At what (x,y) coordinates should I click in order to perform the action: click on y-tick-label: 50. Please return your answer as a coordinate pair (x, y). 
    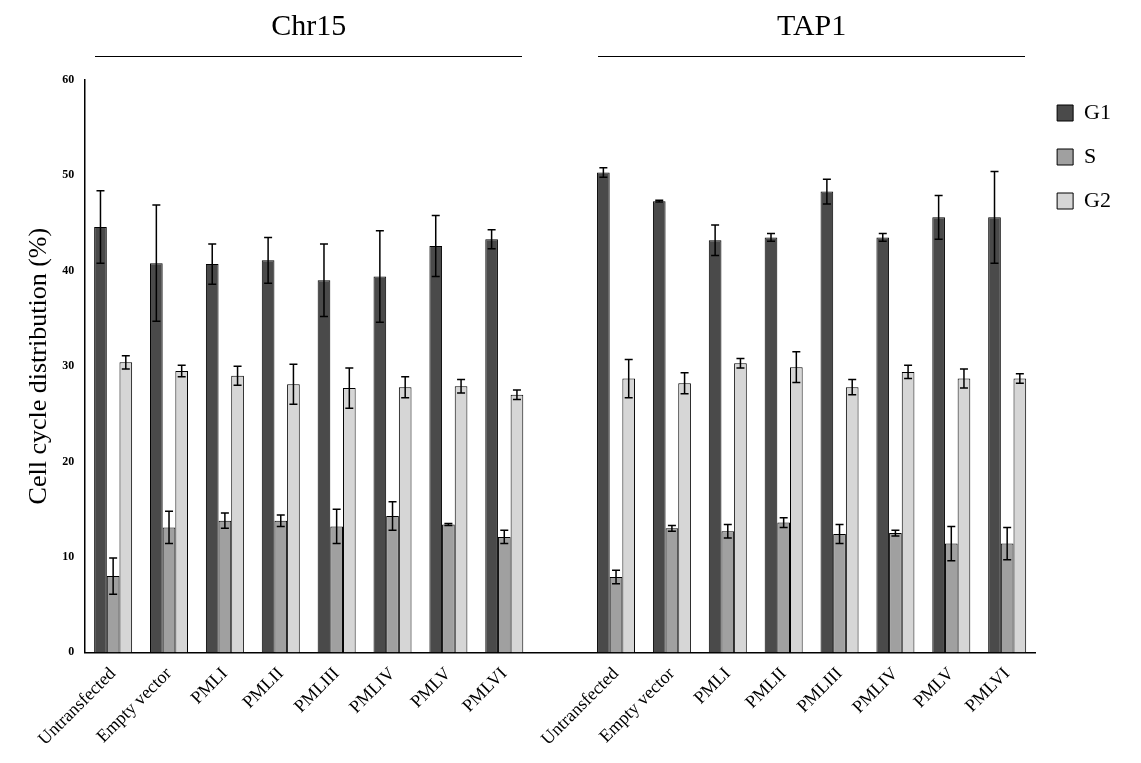
    Looking at the image, I should click on (68, 174).